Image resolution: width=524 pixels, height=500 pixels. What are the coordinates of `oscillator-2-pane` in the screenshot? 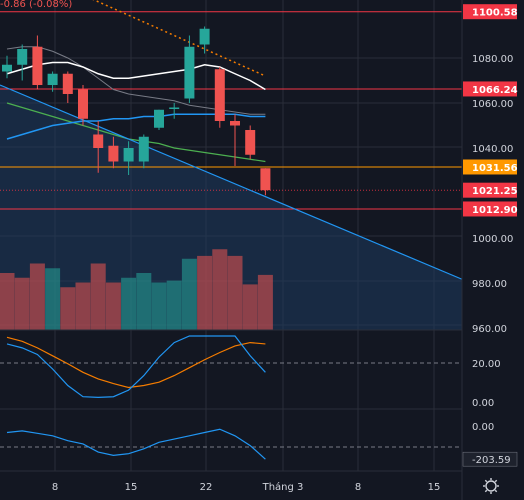 It's located at (231, 444).